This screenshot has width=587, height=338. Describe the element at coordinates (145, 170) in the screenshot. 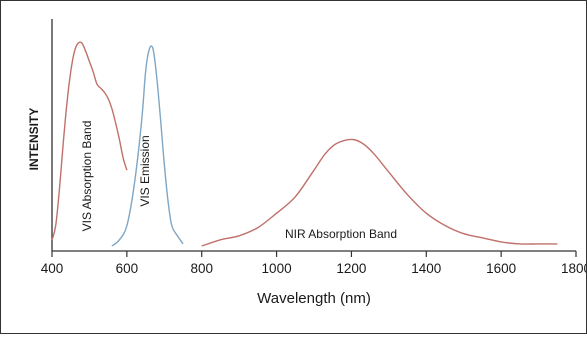

I see `vis-emission-label: VIS Emission` at that location.